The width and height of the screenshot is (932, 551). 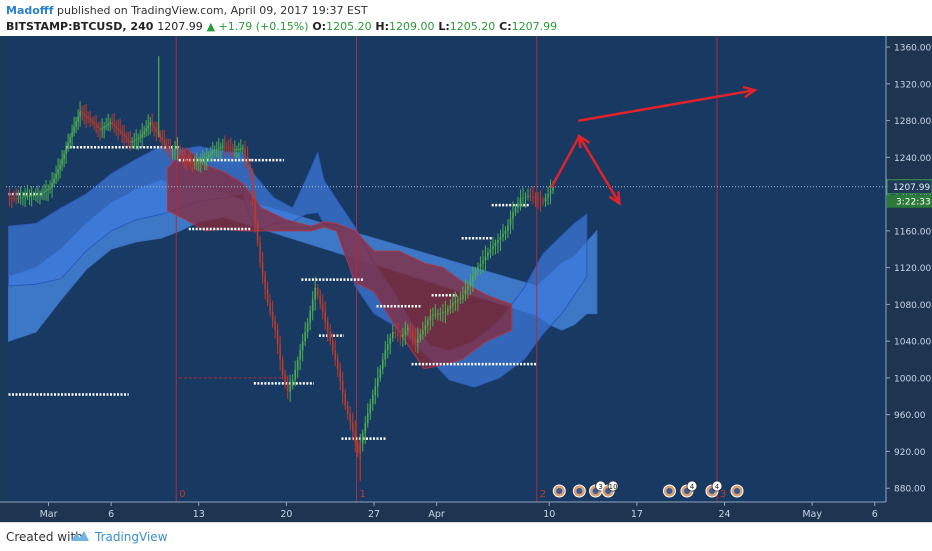 What do you see at coordinates (534, 26) in the screenshot?
I see `close-value: 1207.99` at bounding box center [534, 26].